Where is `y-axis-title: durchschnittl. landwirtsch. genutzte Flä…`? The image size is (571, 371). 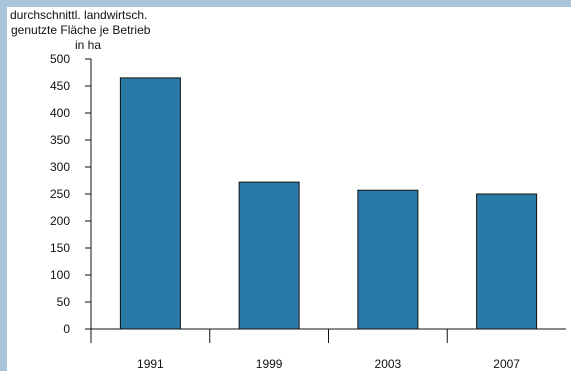 y-axis-title: durchschnittl. landwirtsch. genutzte Flä… is located at coordinates (80, 30).